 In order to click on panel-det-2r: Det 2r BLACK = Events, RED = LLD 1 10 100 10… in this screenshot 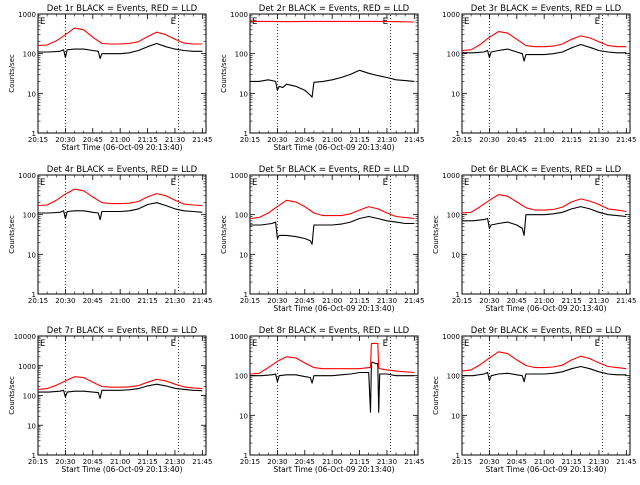, I will do `click(322, 78)`.